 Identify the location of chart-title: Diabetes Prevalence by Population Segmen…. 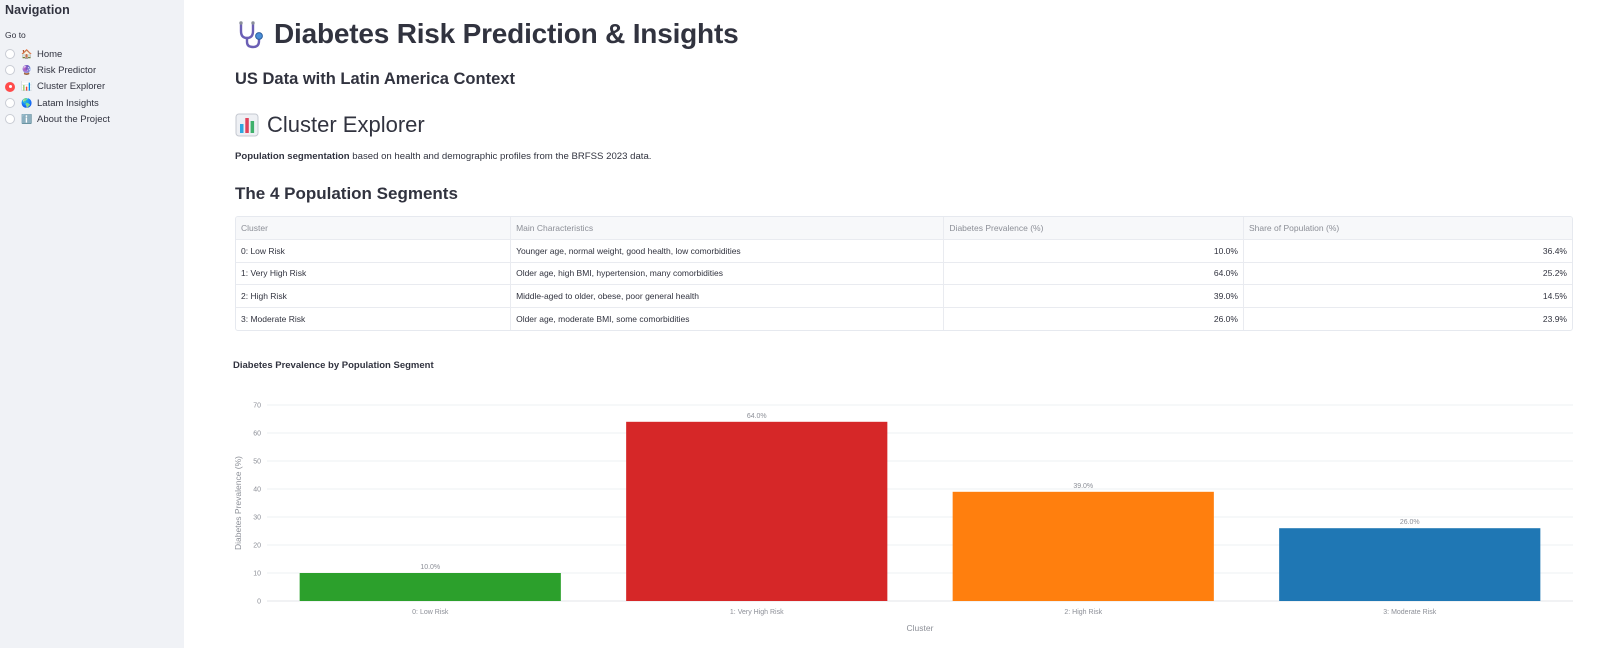
(333, 365).